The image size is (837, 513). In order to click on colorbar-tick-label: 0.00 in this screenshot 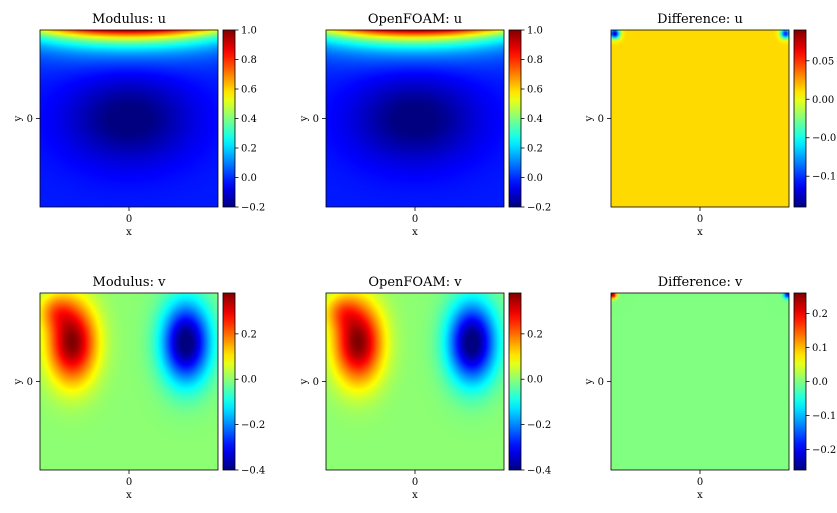, I will do `click(823, 100)`.